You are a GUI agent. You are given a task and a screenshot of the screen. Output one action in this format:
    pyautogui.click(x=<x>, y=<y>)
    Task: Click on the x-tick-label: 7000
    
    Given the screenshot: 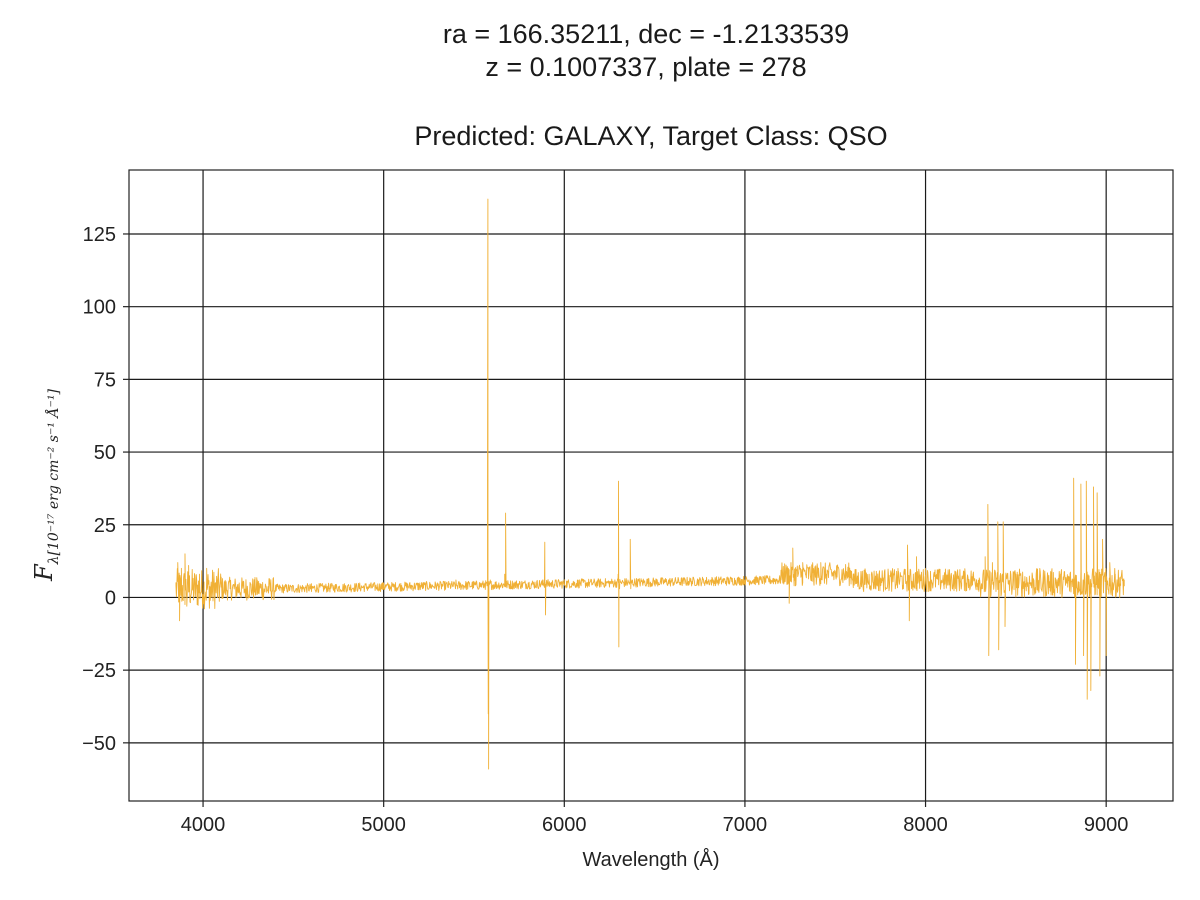 What is the action you would take?
    pyautogui.click(x=745, y=825)
    